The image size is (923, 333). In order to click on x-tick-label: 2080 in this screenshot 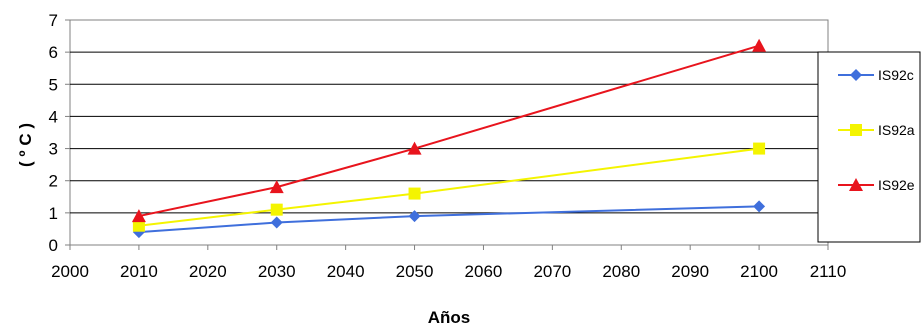, I will do `click(621, 271)`.